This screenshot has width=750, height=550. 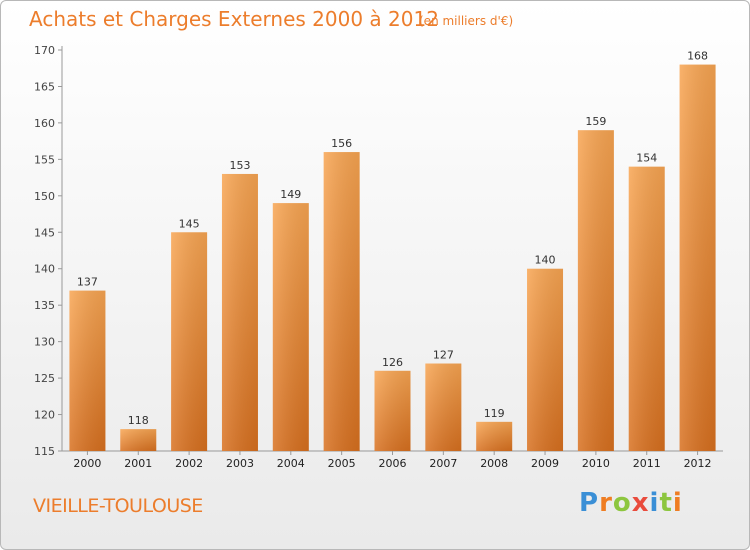 What do you see at coordinates (622, 503) in the screenshot?
I see `logo-letter: o` at bounding box center [622, 503].